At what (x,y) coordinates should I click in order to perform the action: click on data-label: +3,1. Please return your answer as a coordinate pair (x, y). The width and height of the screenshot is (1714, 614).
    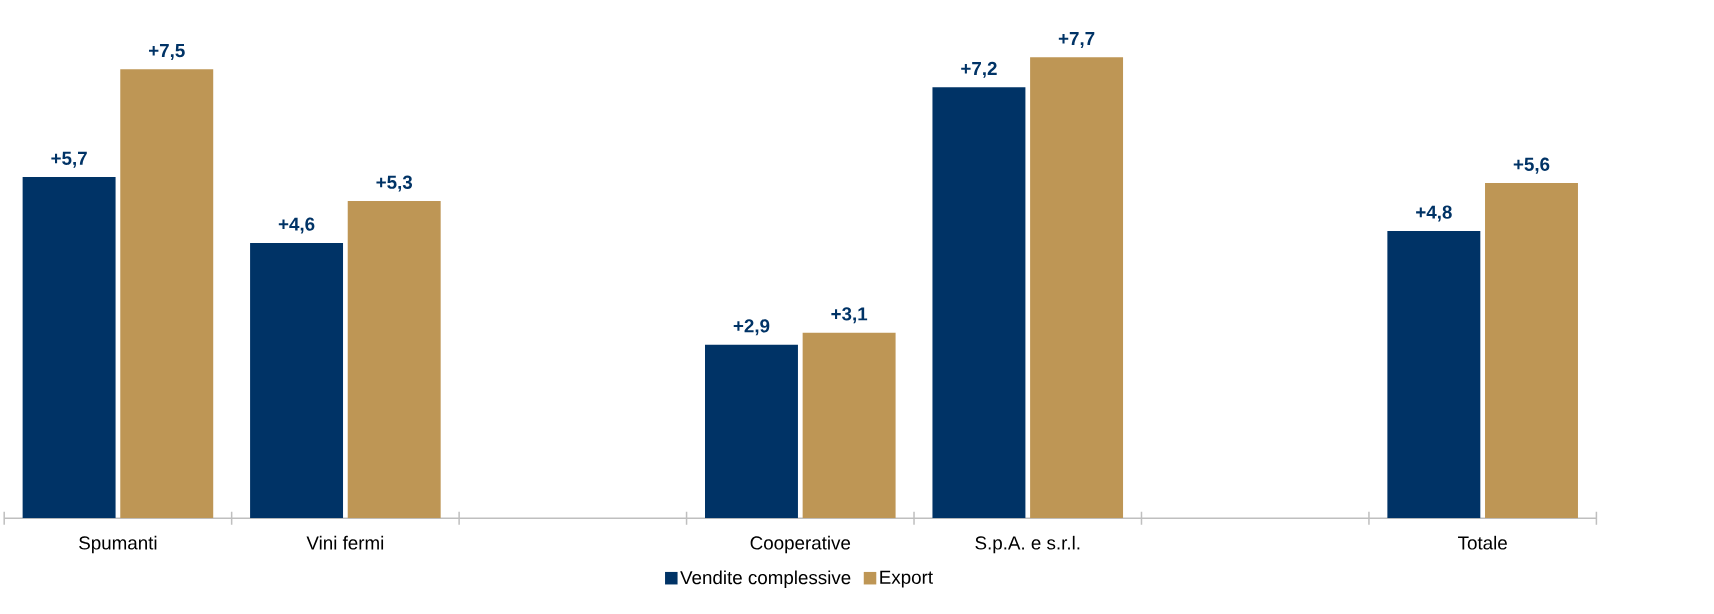
    Looking at the image, I should click on (849, 315).